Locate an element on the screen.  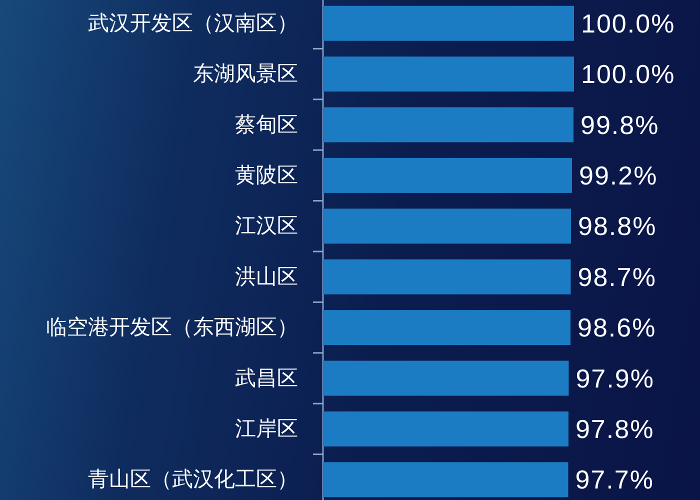
y-tick-label: 青山区（武汉化工区） is located at coordinates (193, 480).